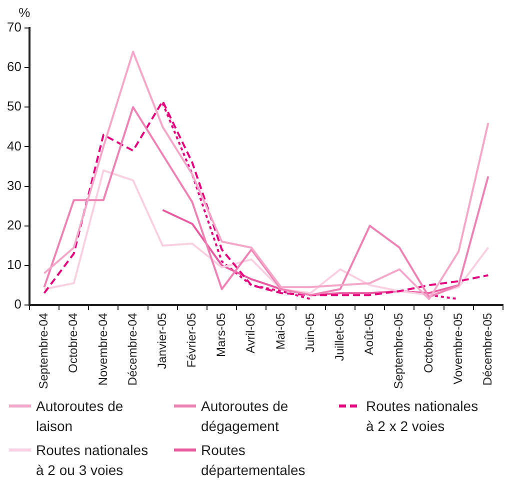 This screenshot has height=482, width=509. I want to click on x-tick-label: Décembre-04, so click(132, 349).